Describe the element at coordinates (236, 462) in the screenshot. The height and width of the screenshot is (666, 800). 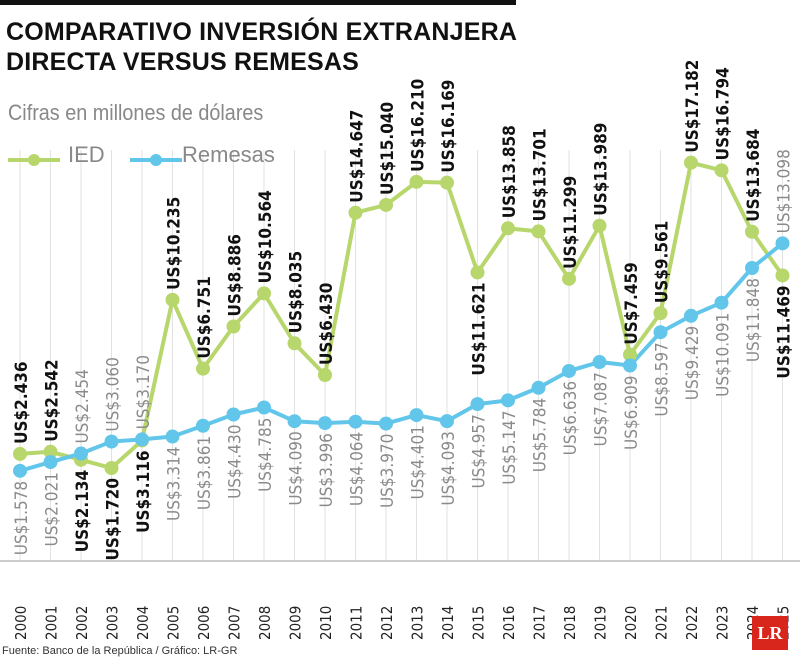
I see `data-label-remesas: US$4.430` at that location.